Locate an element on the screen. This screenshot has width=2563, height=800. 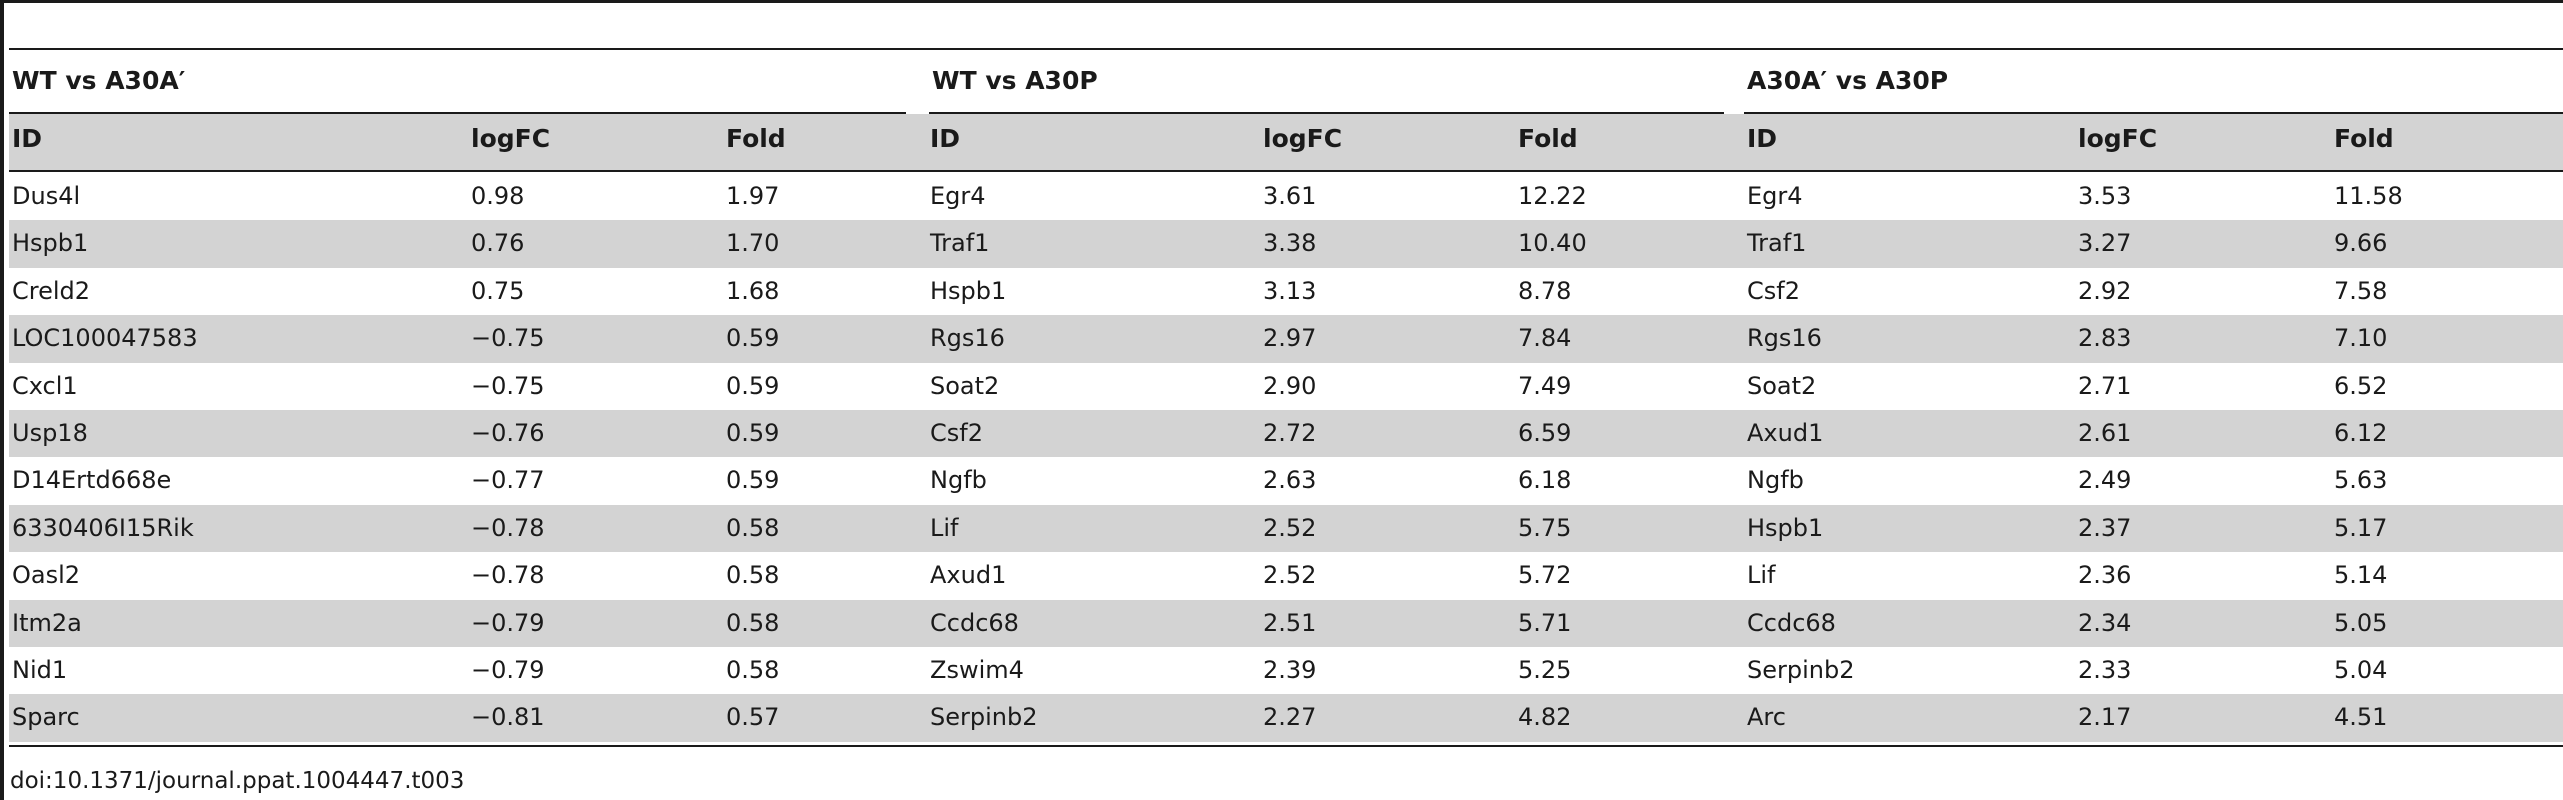
cell-id: Serpinb2 is located at coordinates (1801, 670).